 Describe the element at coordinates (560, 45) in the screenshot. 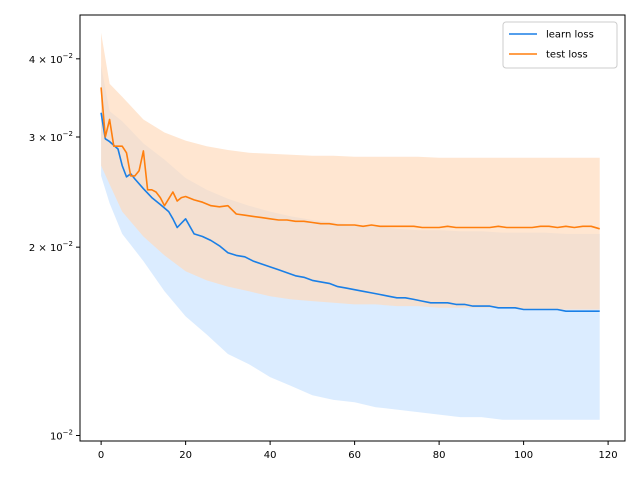

I see `legend: learn loss test loss` at that location.